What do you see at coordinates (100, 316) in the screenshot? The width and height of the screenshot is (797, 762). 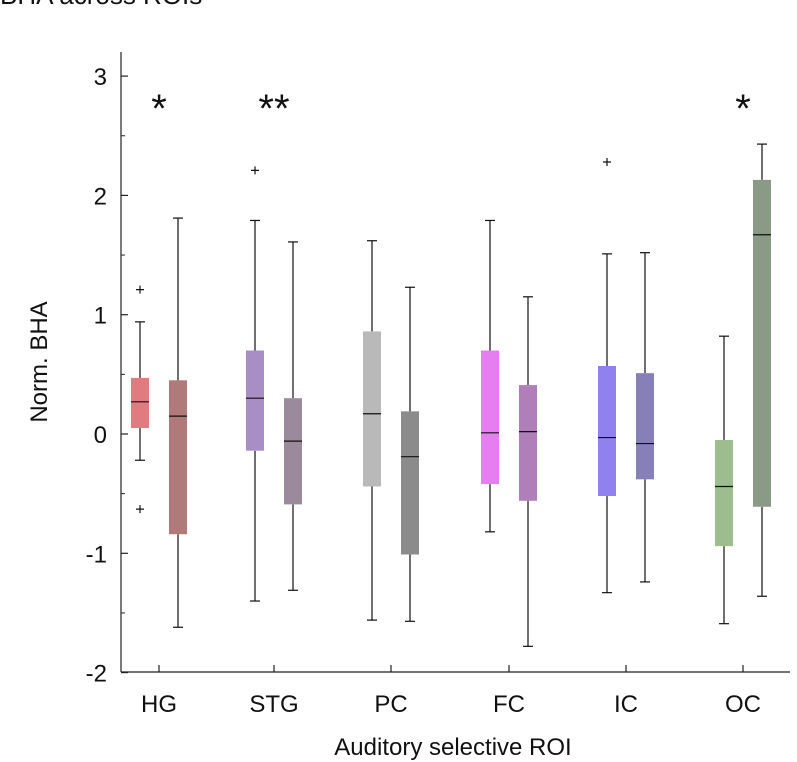 I see `y-tick-label: 1` at bounding box center [100, 316].